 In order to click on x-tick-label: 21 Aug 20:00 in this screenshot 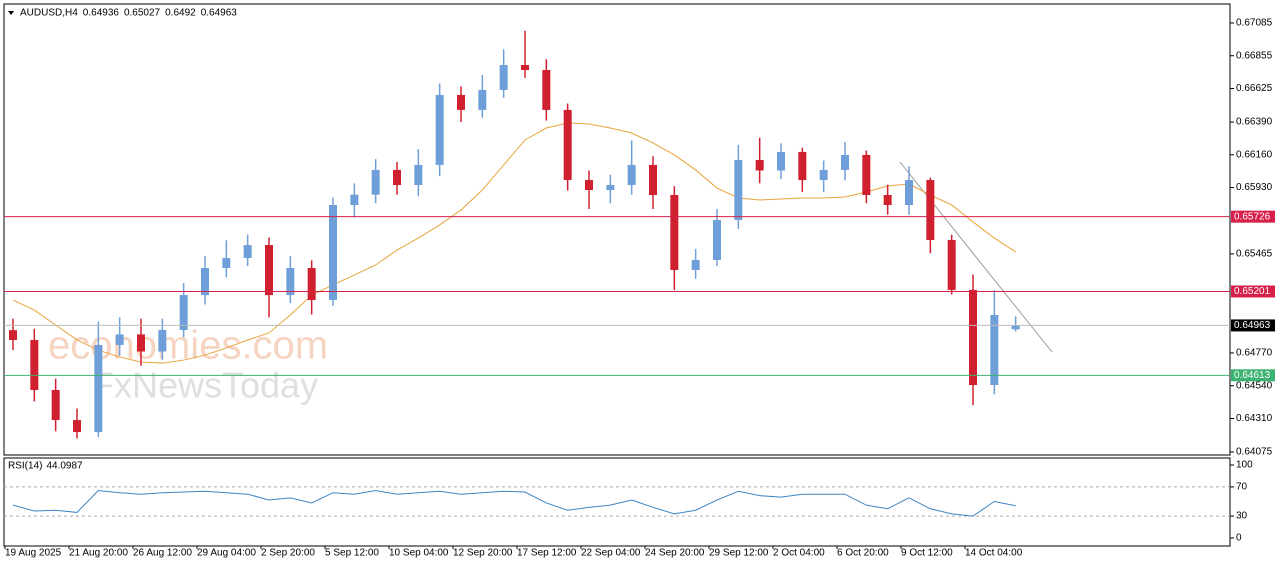, I will do `click(98, 553)`.